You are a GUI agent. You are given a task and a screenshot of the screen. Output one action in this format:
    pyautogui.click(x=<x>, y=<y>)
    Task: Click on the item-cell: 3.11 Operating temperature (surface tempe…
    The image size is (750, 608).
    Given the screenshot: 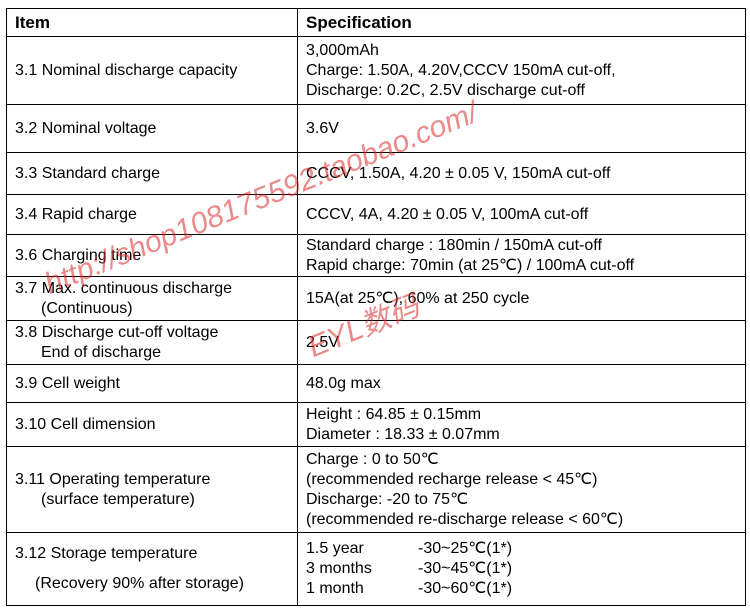 What is the action you would take?
    pyautogui.click(x=152, y=489)
    